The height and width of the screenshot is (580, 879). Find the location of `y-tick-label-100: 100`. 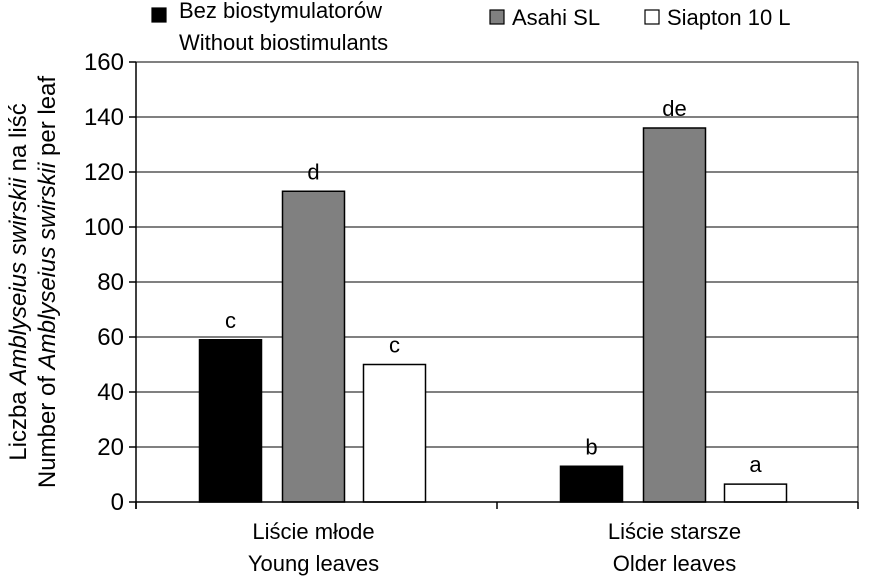

y-tick-label-100: 100 is located at coordinates (104, 227).